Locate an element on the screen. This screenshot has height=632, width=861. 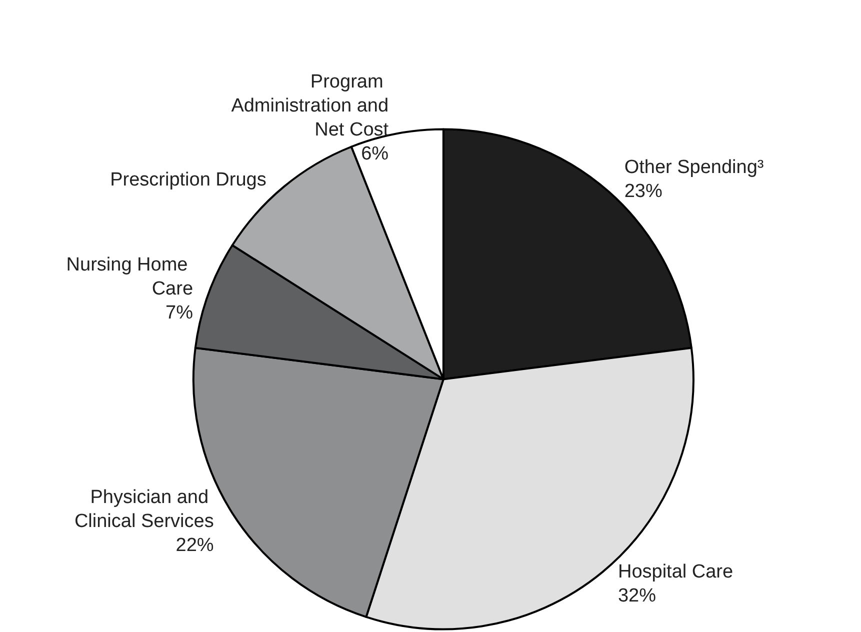
slice-label: Other Spending³ is located at coordinates (694, 167).